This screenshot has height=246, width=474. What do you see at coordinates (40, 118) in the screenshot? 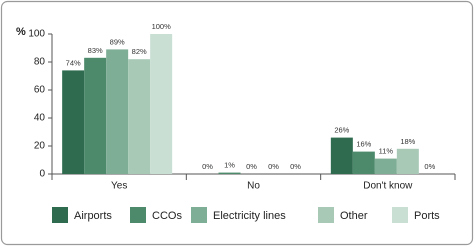
I see `y-tick-label: 40` at bounding box center [40, 118].